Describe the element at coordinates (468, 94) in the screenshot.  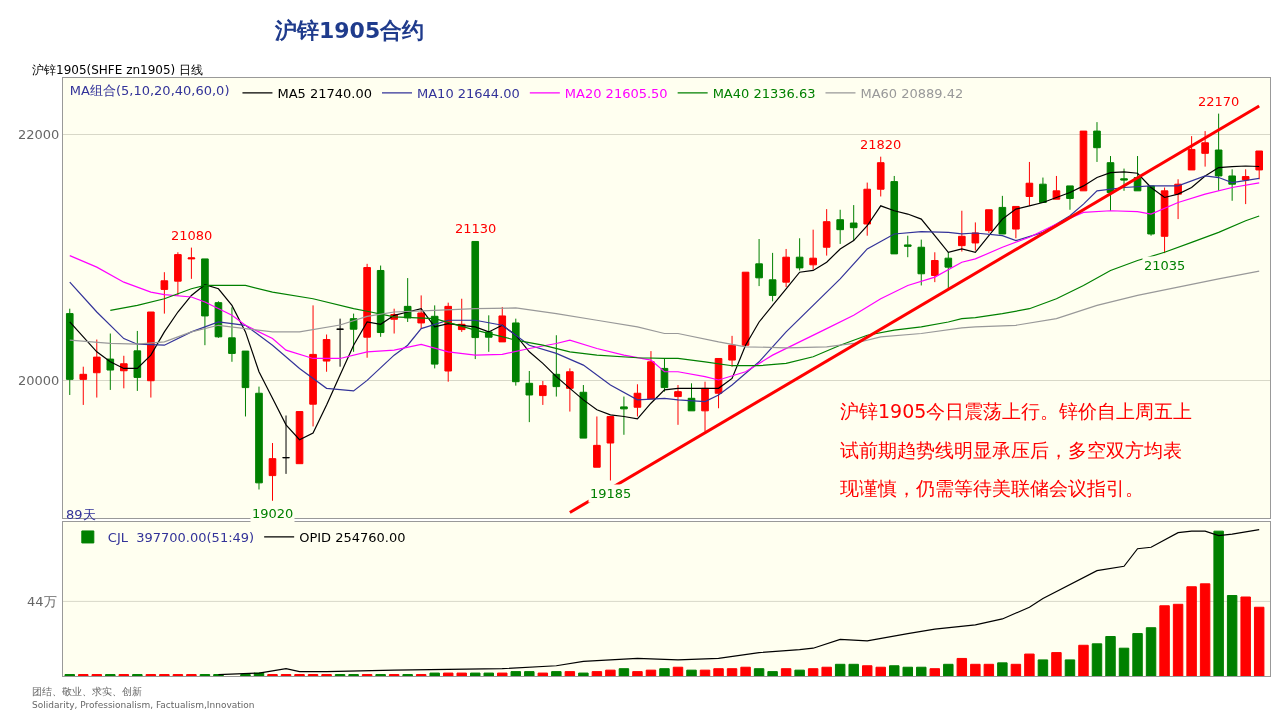
I see `legend-label: MA10 21644.00` at that location.